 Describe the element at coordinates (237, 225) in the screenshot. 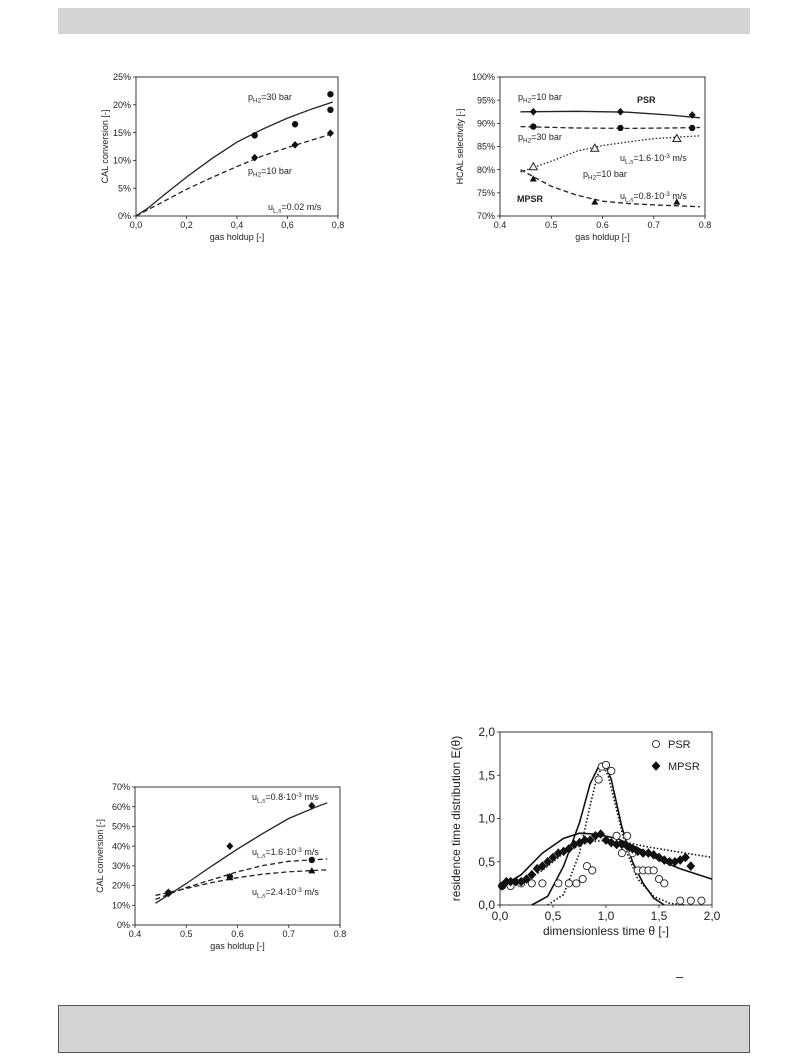

I see `x-tick-label: 0,4` at that location.